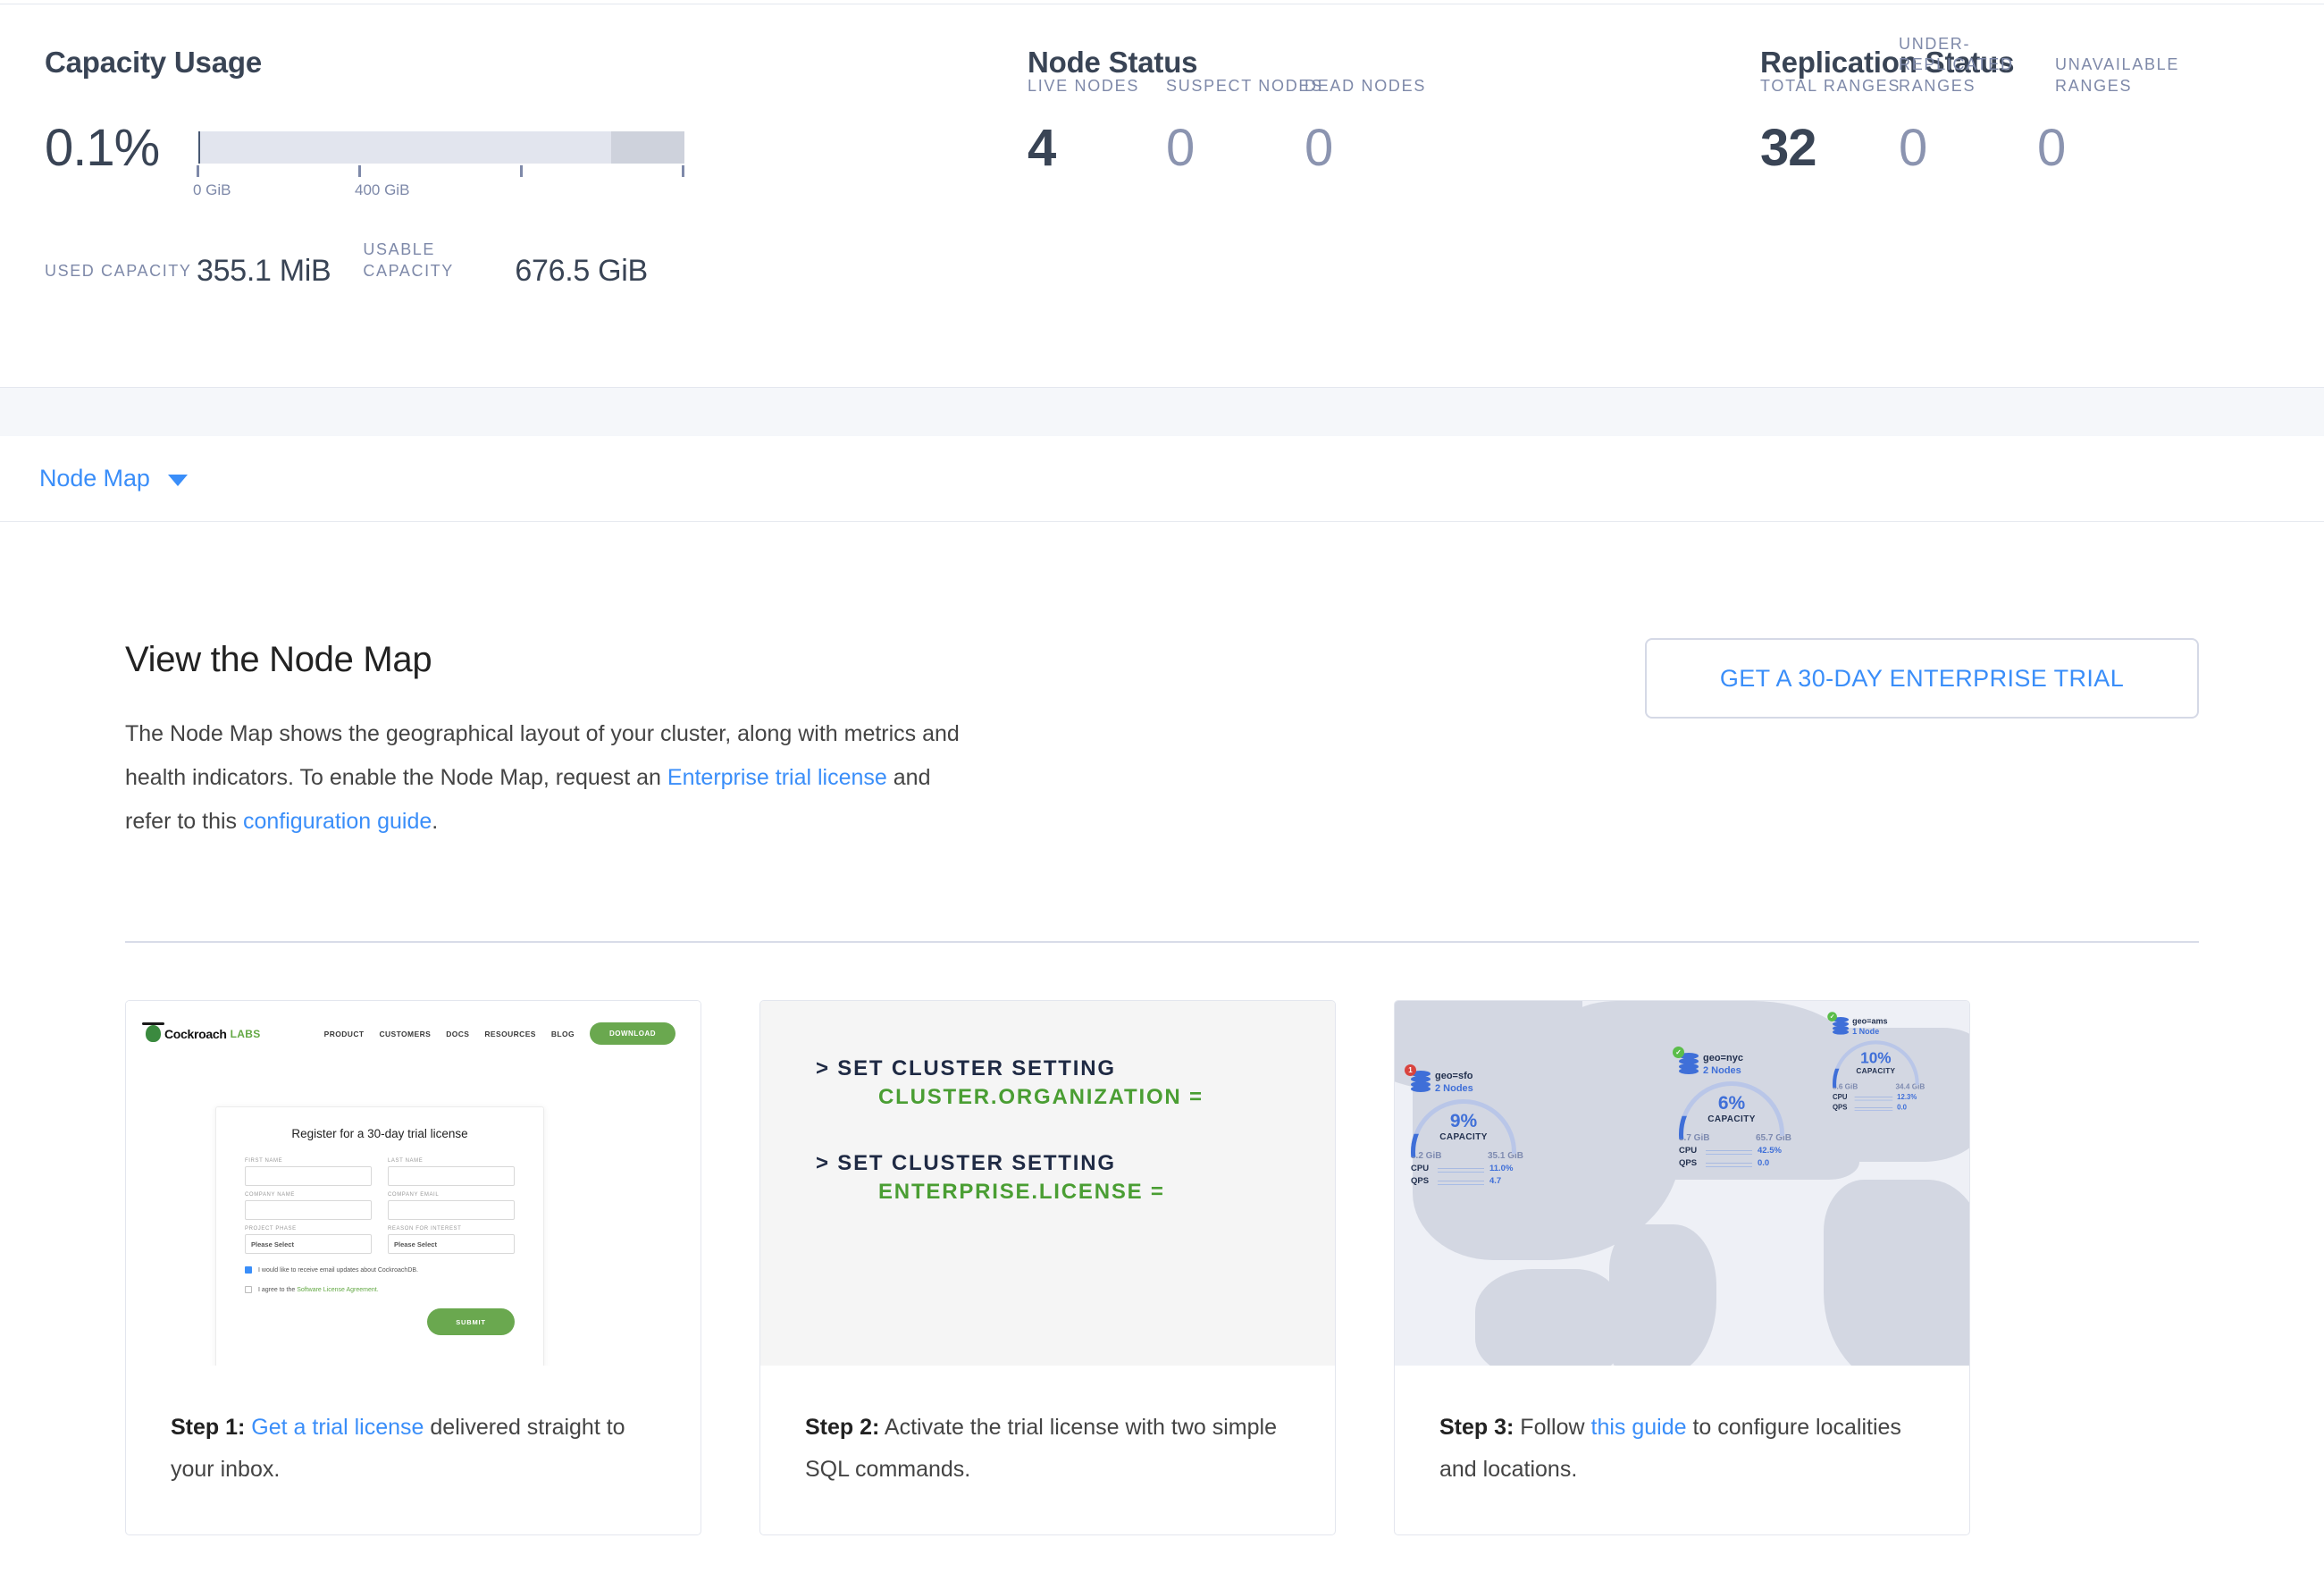 This screenshot has width=2324, height=1589. I want to click on capacity-usage-row: 0.1% 0 GiB 400 GiB, so click(527, 164).